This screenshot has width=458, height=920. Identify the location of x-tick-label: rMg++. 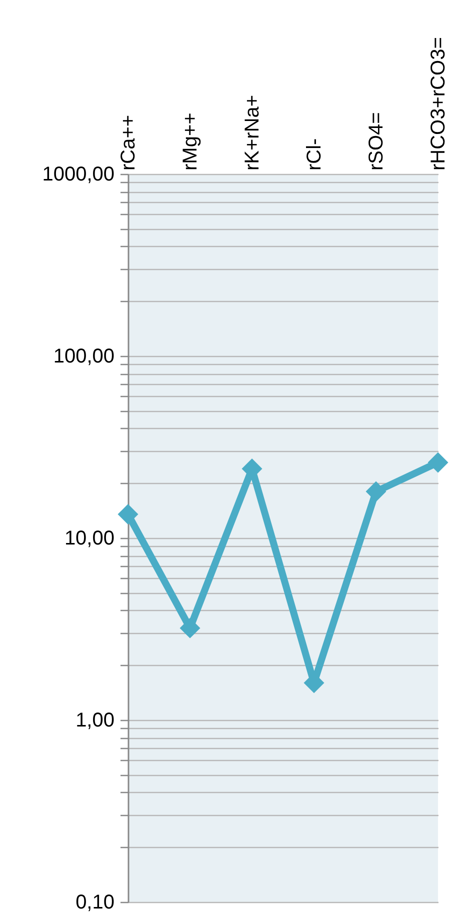
(191, 141).